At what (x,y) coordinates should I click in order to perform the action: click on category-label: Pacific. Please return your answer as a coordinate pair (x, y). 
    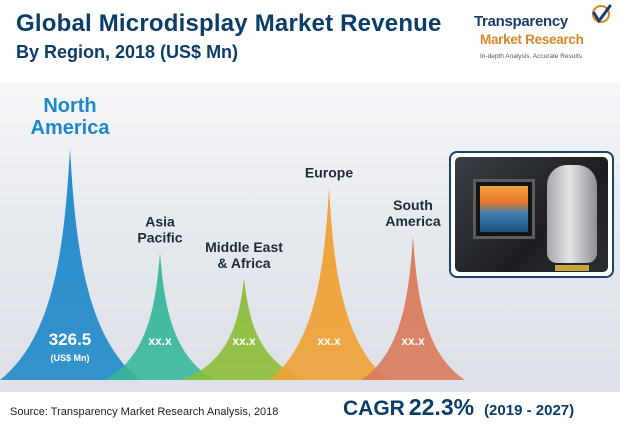
    Looking at the image, I should click on (159, 237).